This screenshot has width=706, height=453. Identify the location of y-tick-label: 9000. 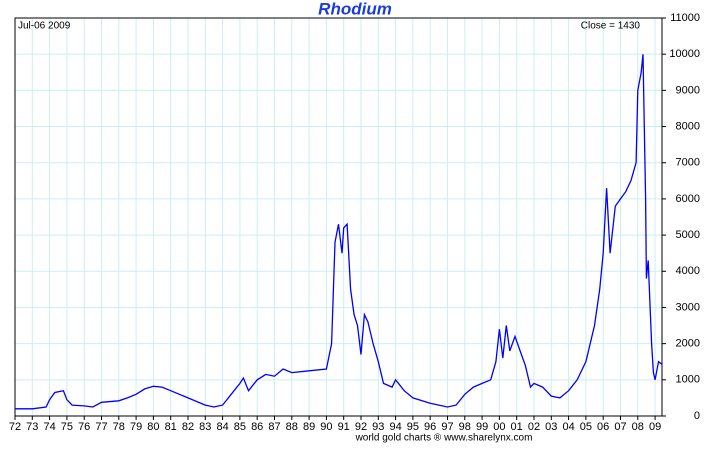
(688, 90).